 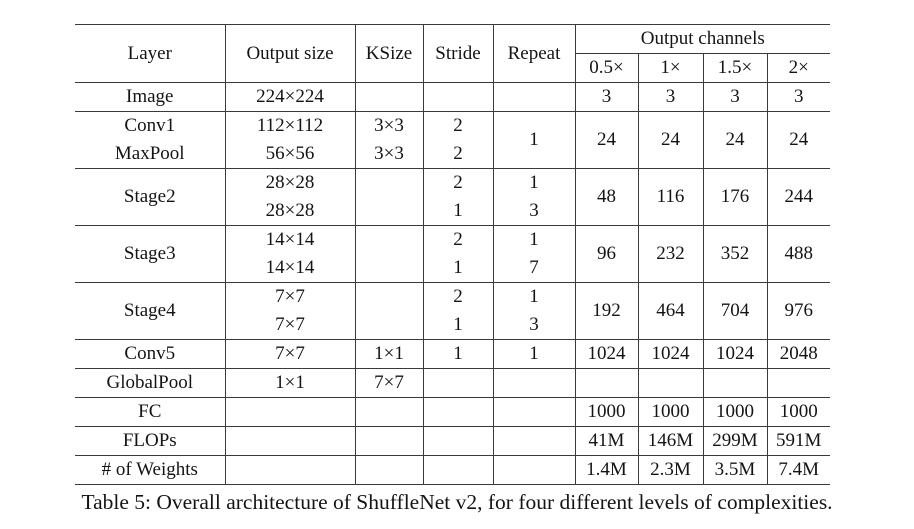 What do you see at coordinates (798, 441) in the screenshot?
I see `cell-flops: 591M` at bounding box center [798, 441].